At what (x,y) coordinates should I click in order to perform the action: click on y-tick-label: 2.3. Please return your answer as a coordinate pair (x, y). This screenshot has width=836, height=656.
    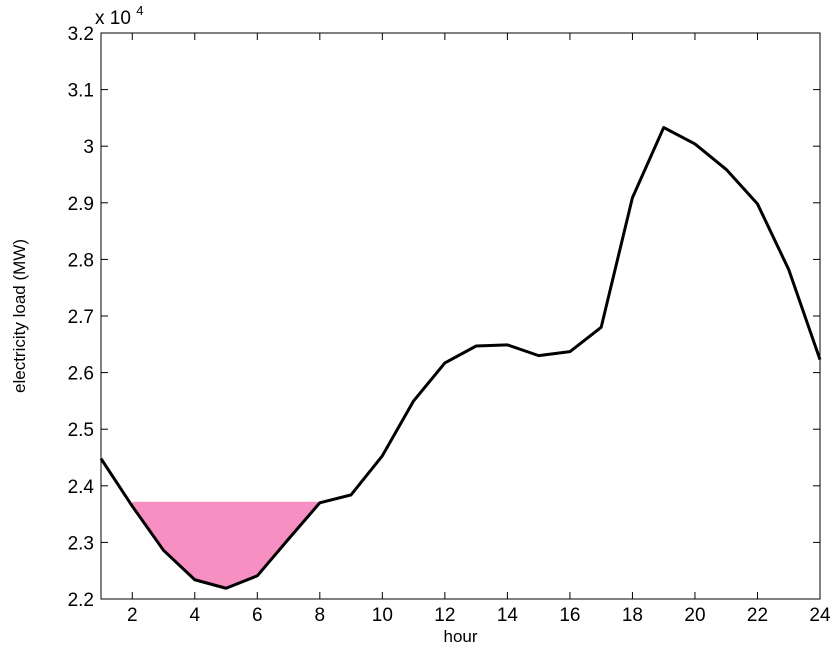
    Looking at the image, I should click on (81, 543).